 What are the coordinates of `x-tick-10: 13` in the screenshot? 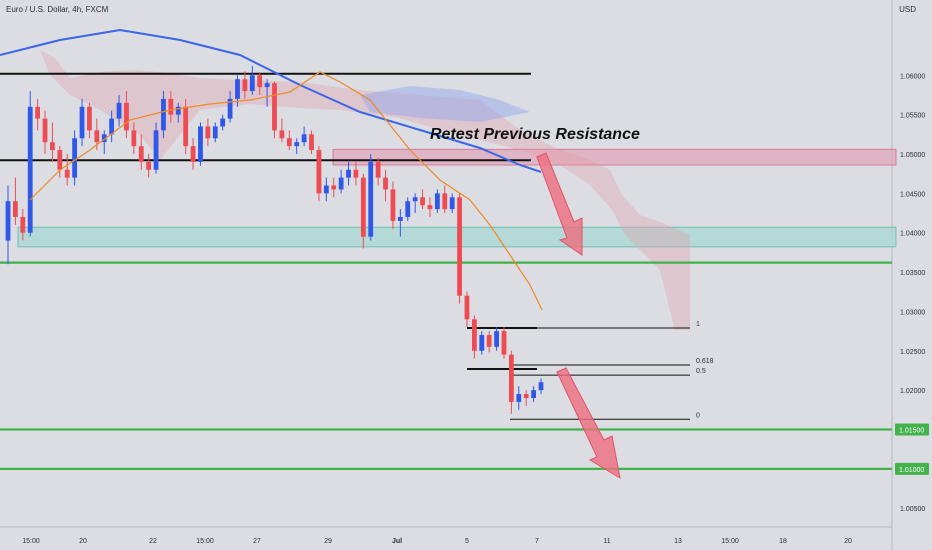 It's located at (678, 541).